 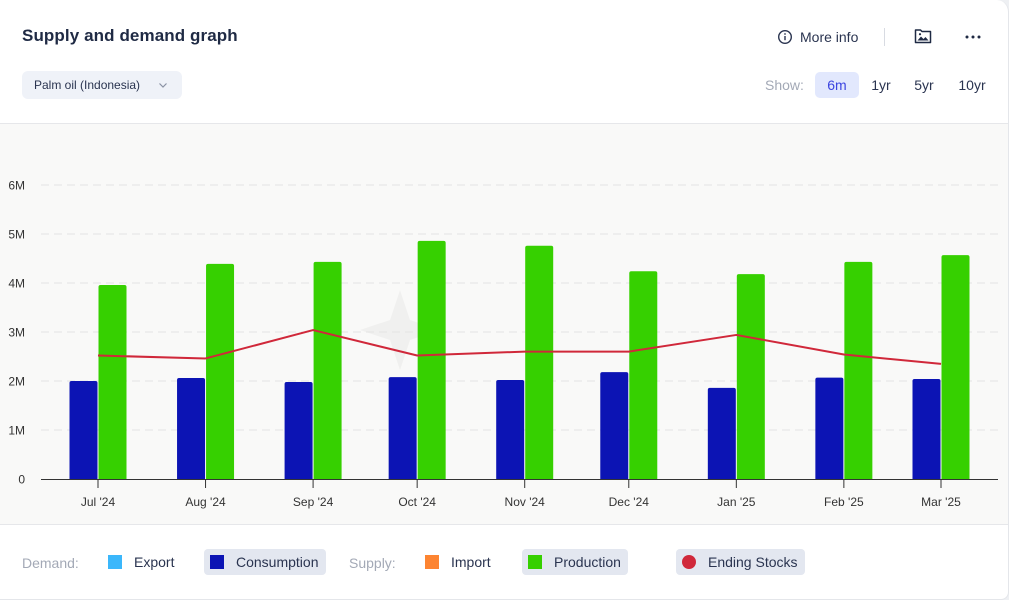 I want to click on y-tick-label: 3M, so click(x=16, y=333).